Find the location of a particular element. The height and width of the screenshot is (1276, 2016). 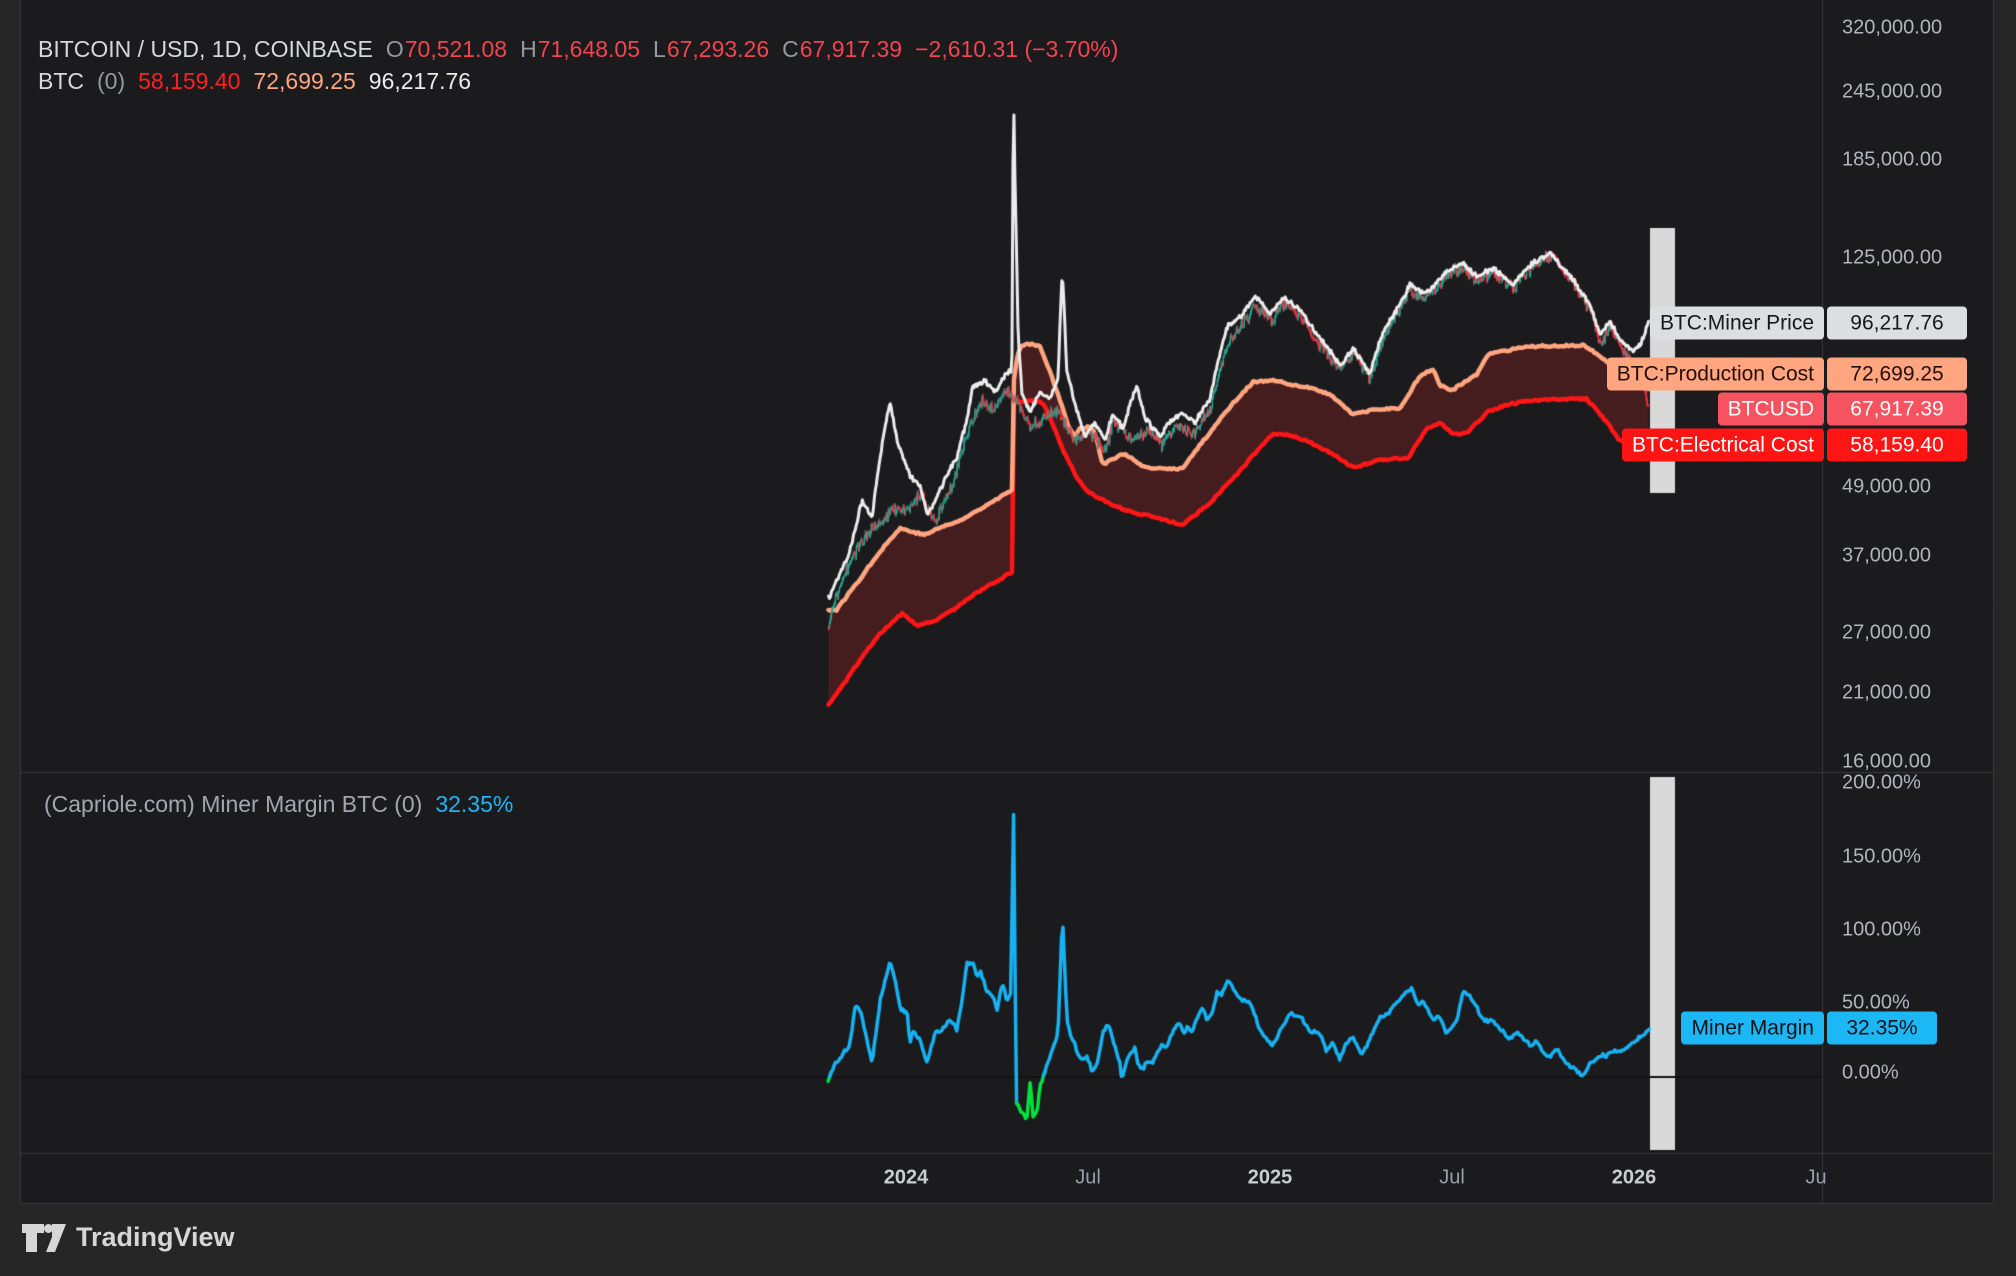

daily-change: −2,610.31 (−3.70%) is located at coordinates (1017, 49).